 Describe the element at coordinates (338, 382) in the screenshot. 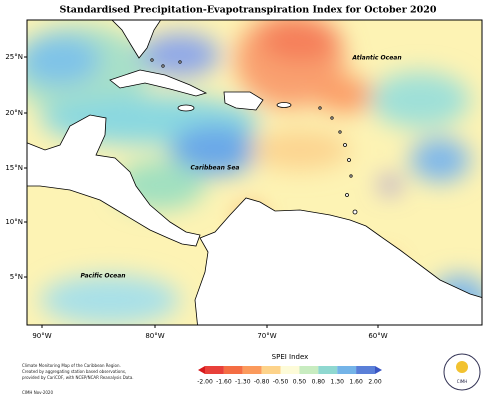

I see `legend-tick-label: 1.30` at that location.